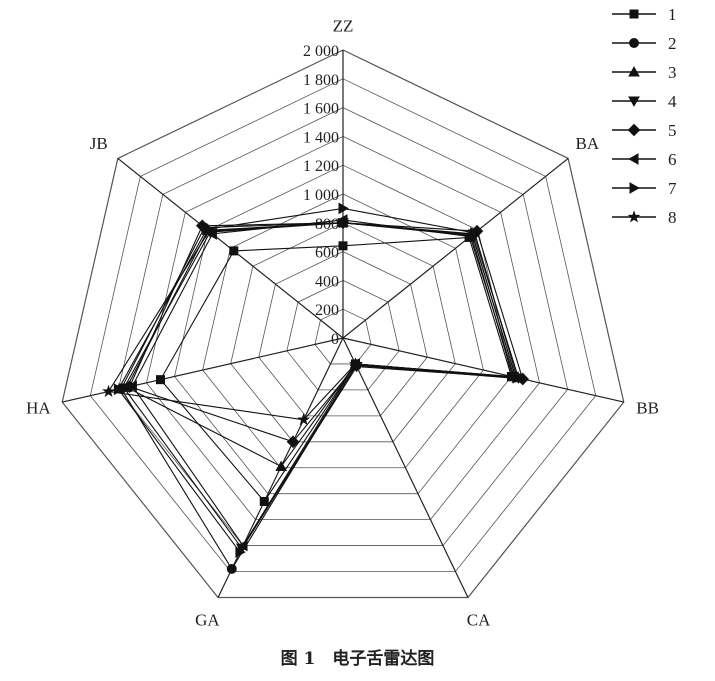 This screenshot has width=715, height=681. What do you see at coordinates (321, 137) in the screenshot?
I see `r-tick-label: 1 400` at bounding box center [321, 137].